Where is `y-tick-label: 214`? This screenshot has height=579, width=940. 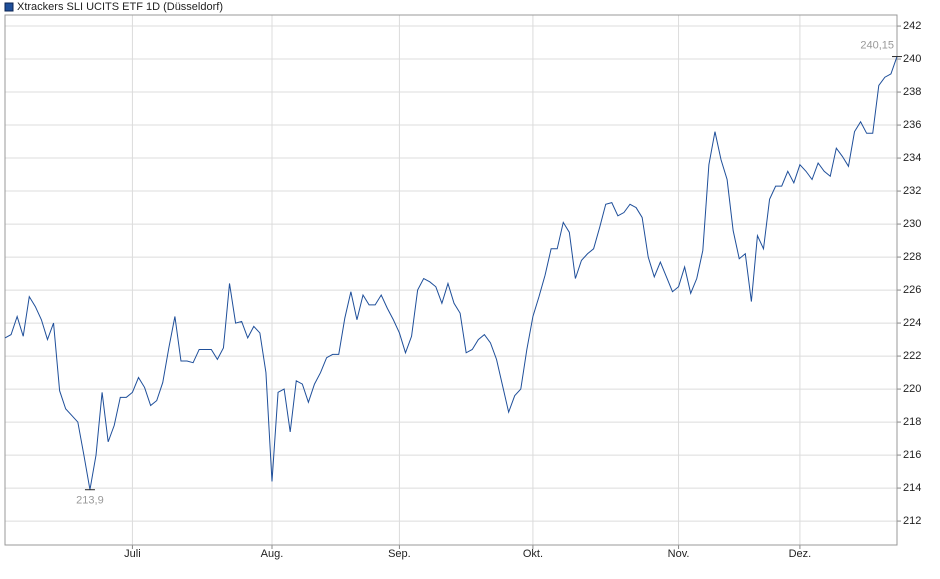 y-tick-label: 214 is located at coordinates (912, 488).